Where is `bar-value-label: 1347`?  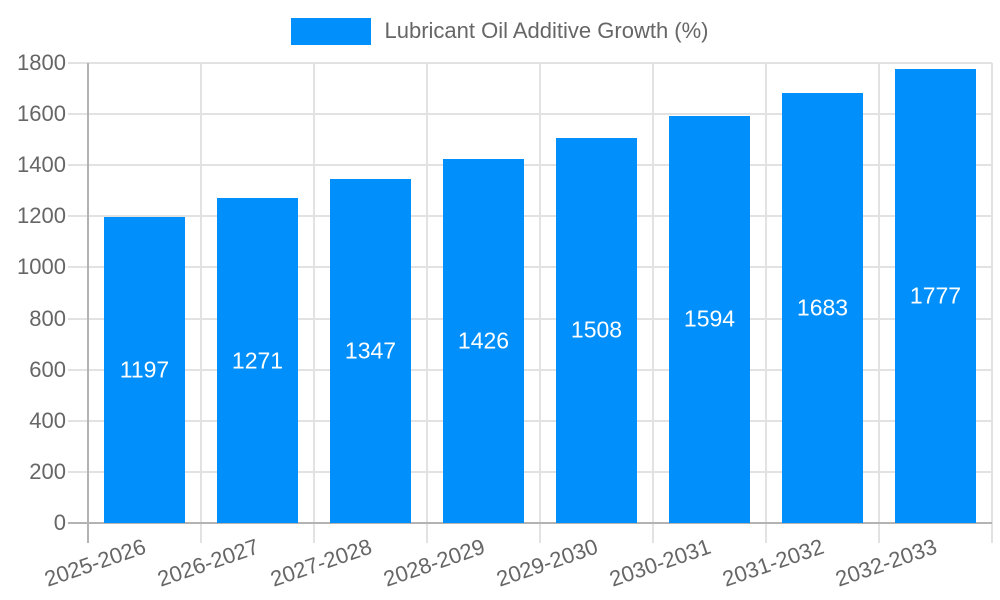
bar-value-label: 1347 is located at coordinates (370, 350).